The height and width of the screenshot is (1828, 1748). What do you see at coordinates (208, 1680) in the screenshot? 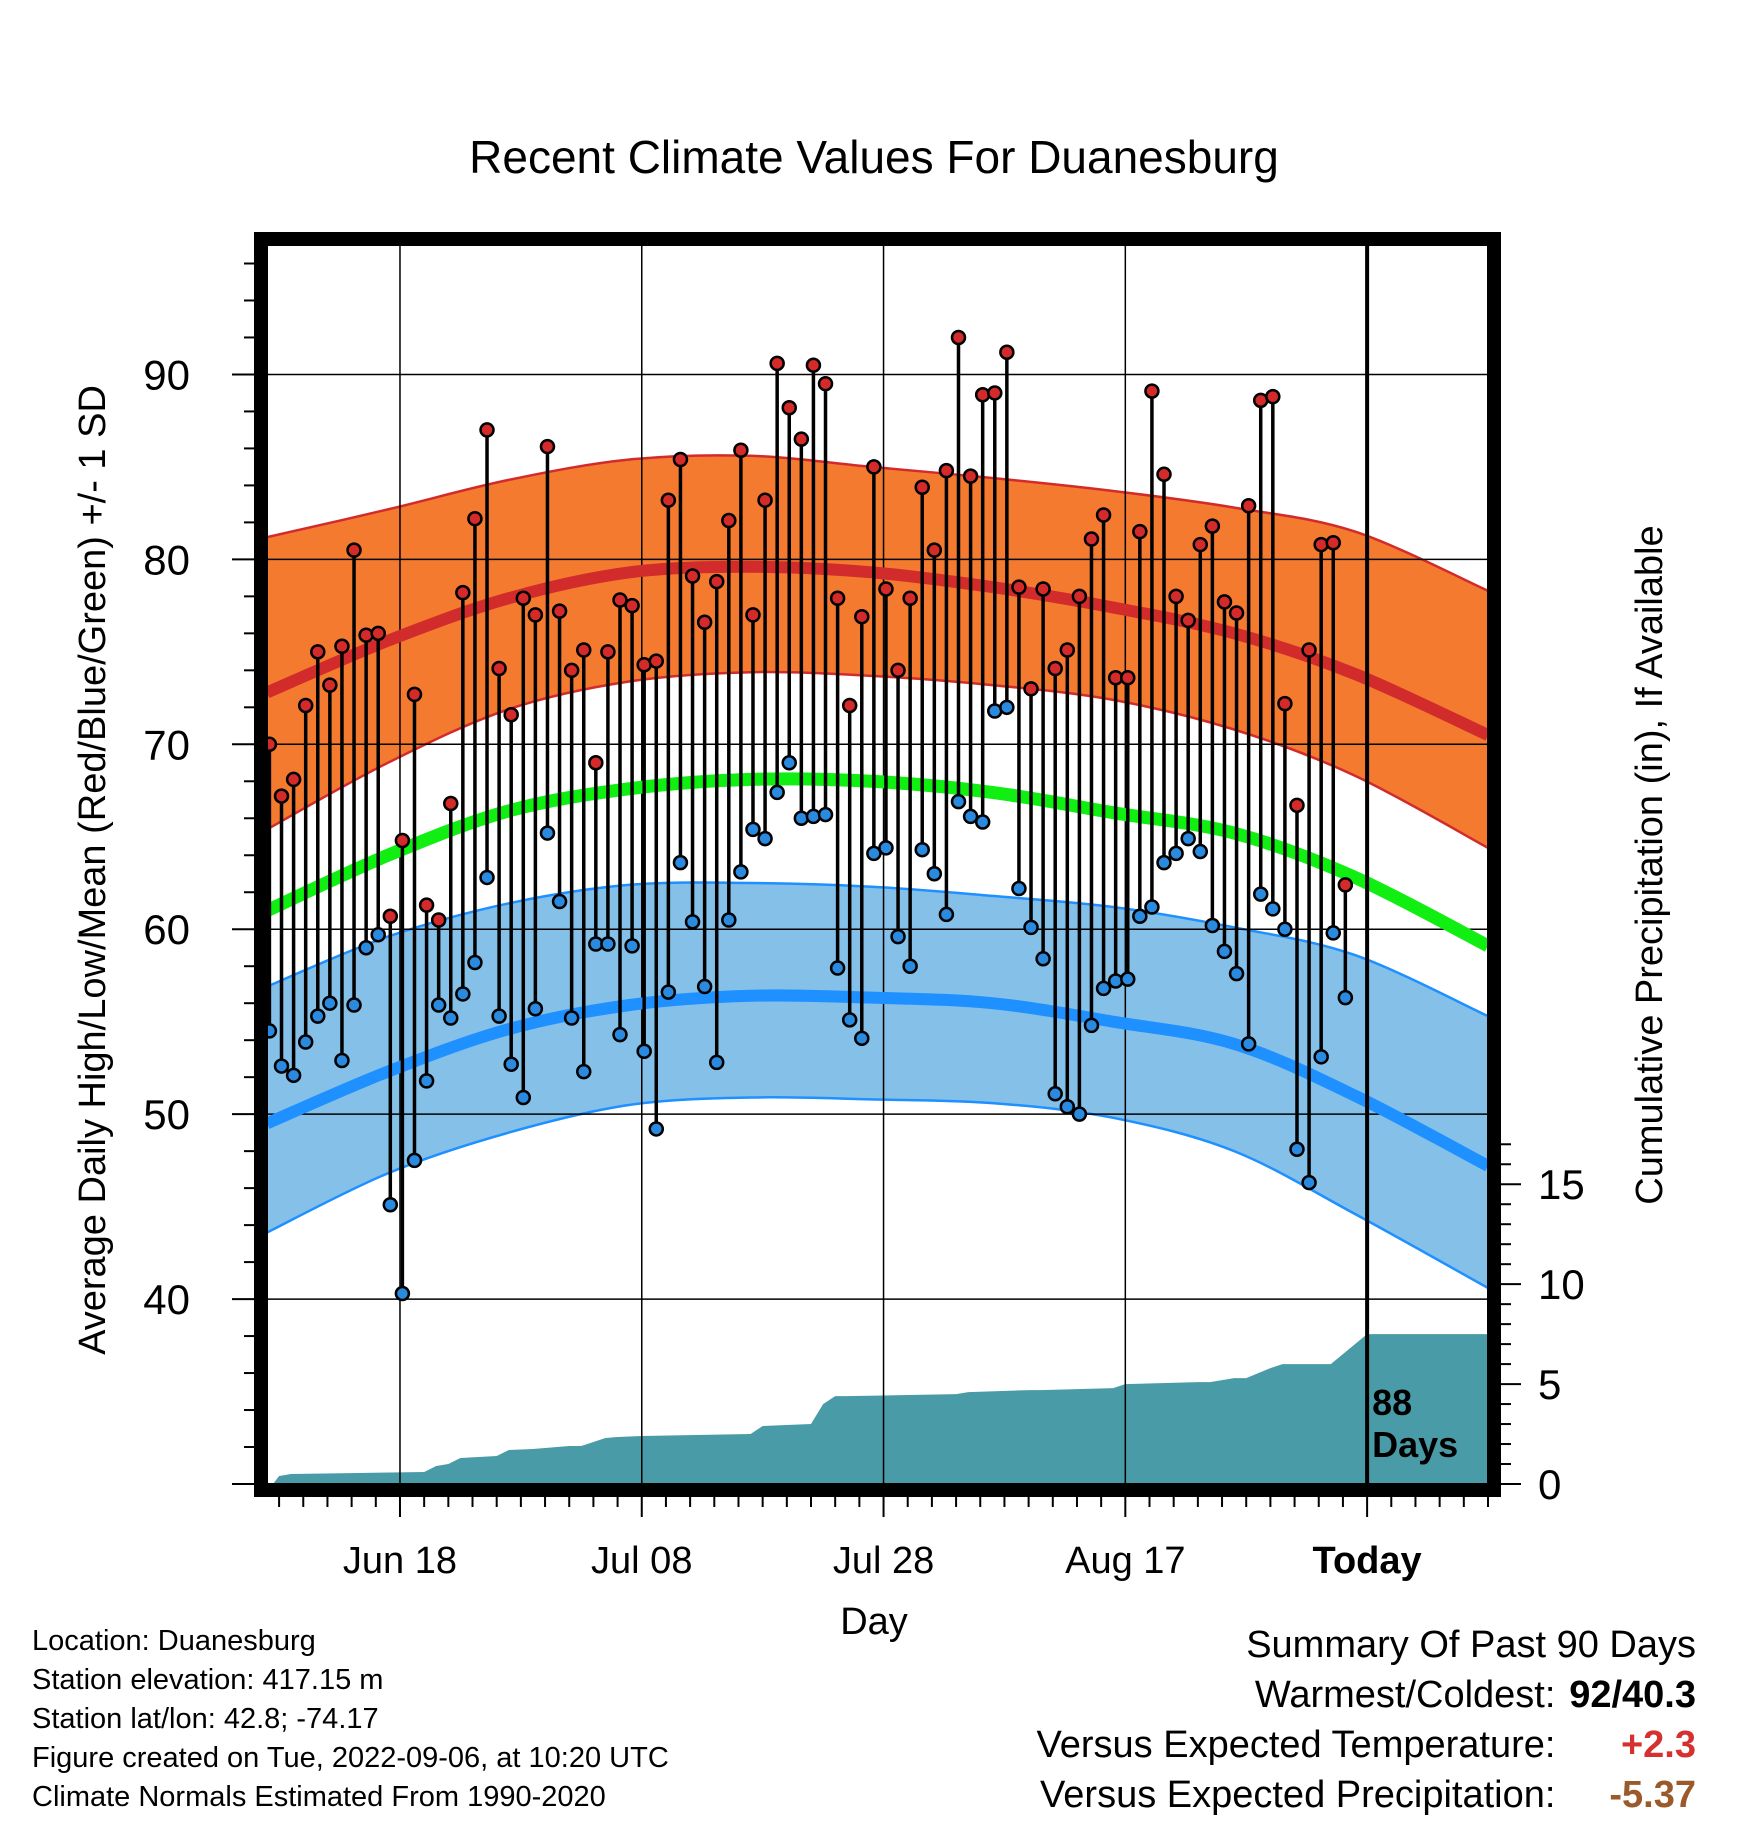
I see `elevation-text: Station elevation: 417.15 m` at bounding box center [208, 1680].